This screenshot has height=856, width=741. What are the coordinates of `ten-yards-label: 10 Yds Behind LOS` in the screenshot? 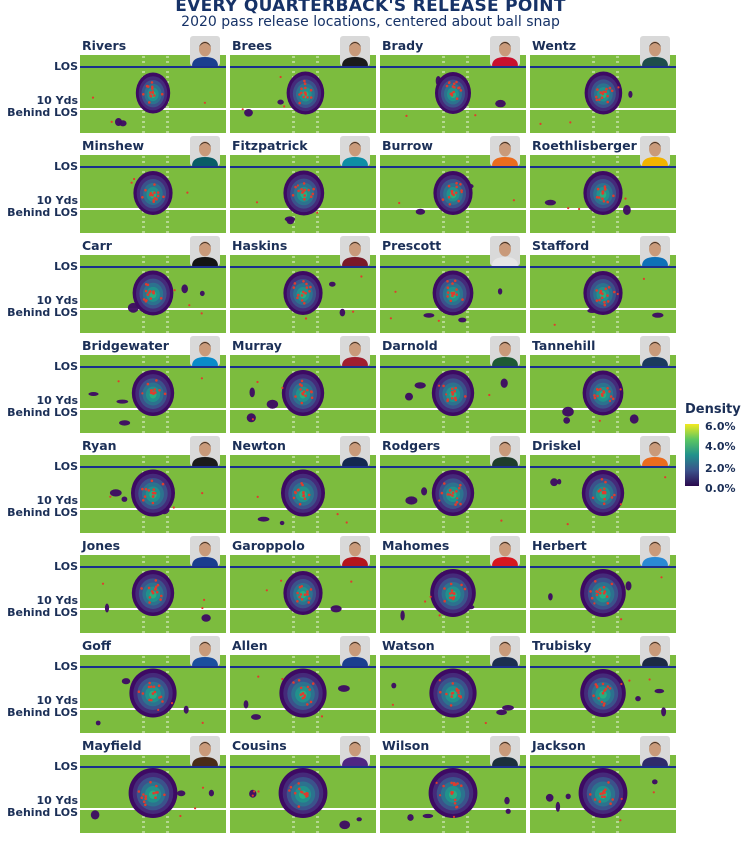 It's located at (42, 806).